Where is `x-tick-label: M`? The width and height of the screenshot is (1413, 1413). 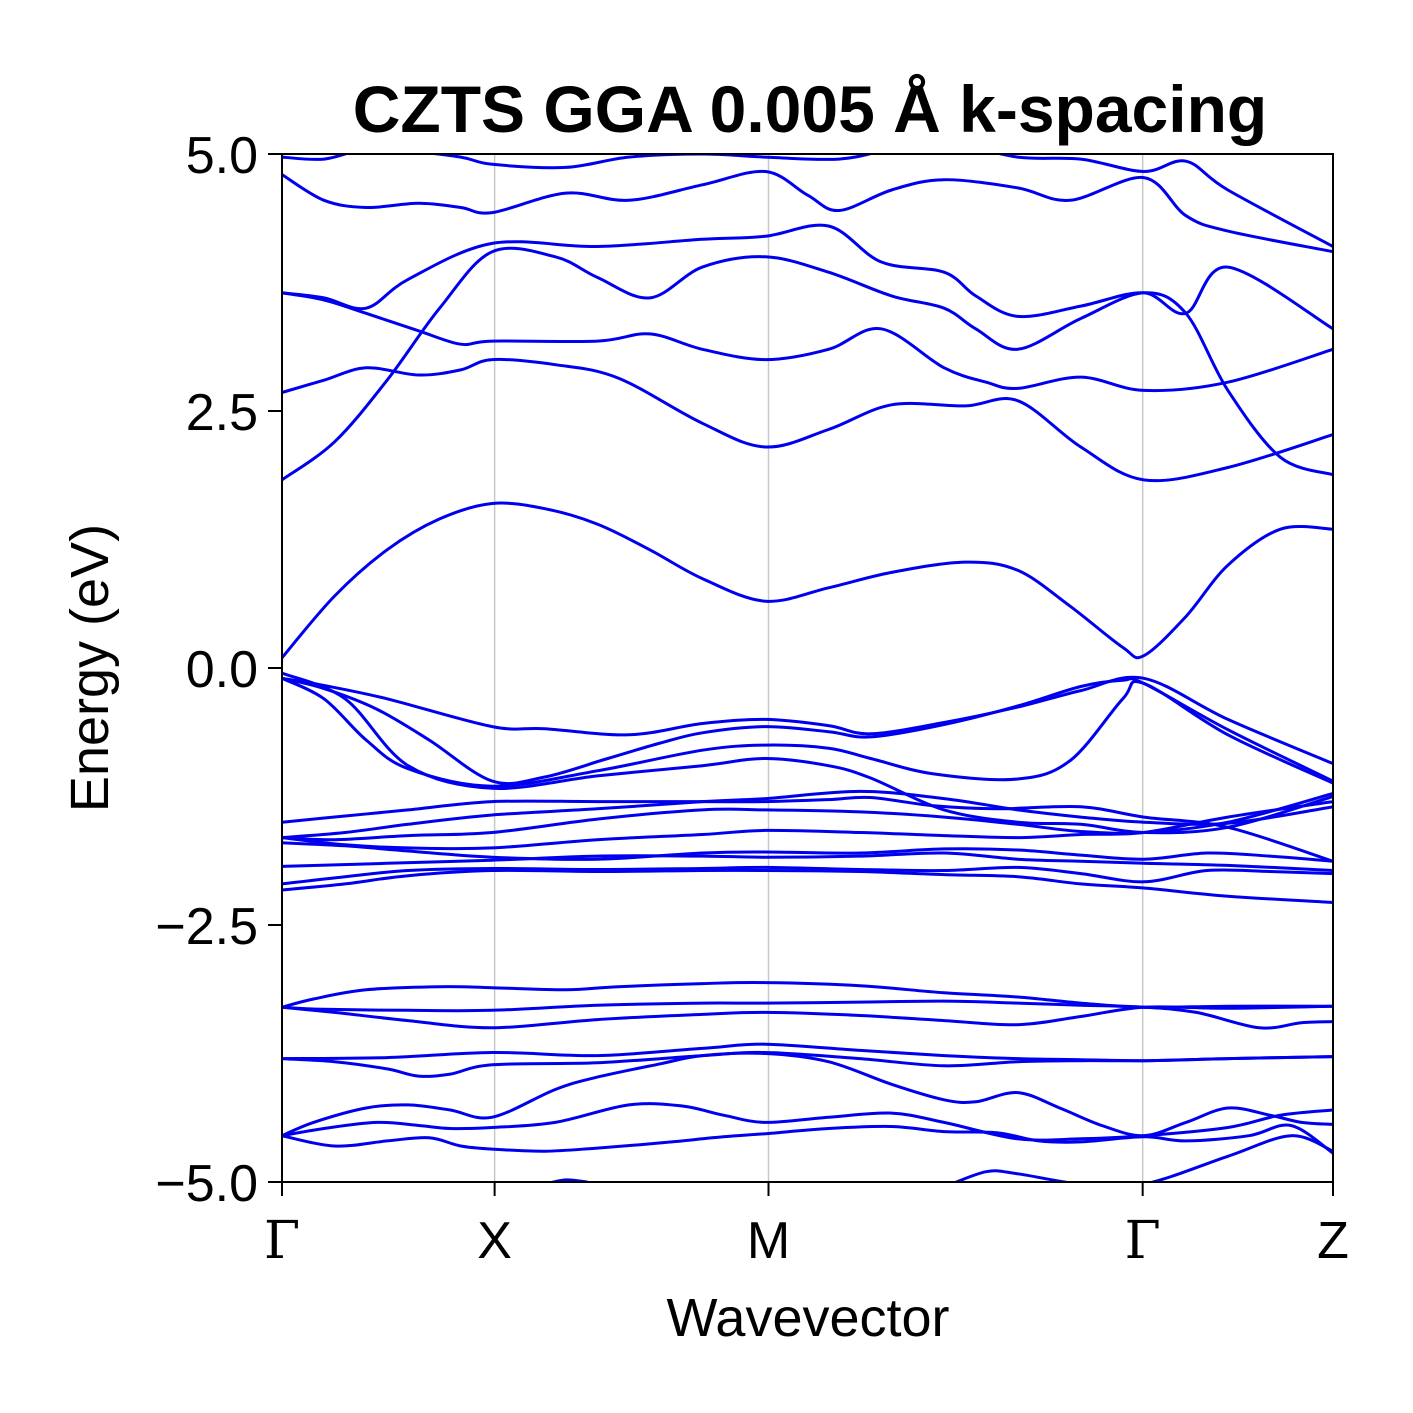 x-tick-label: M is located at coordinates (768, 1241).